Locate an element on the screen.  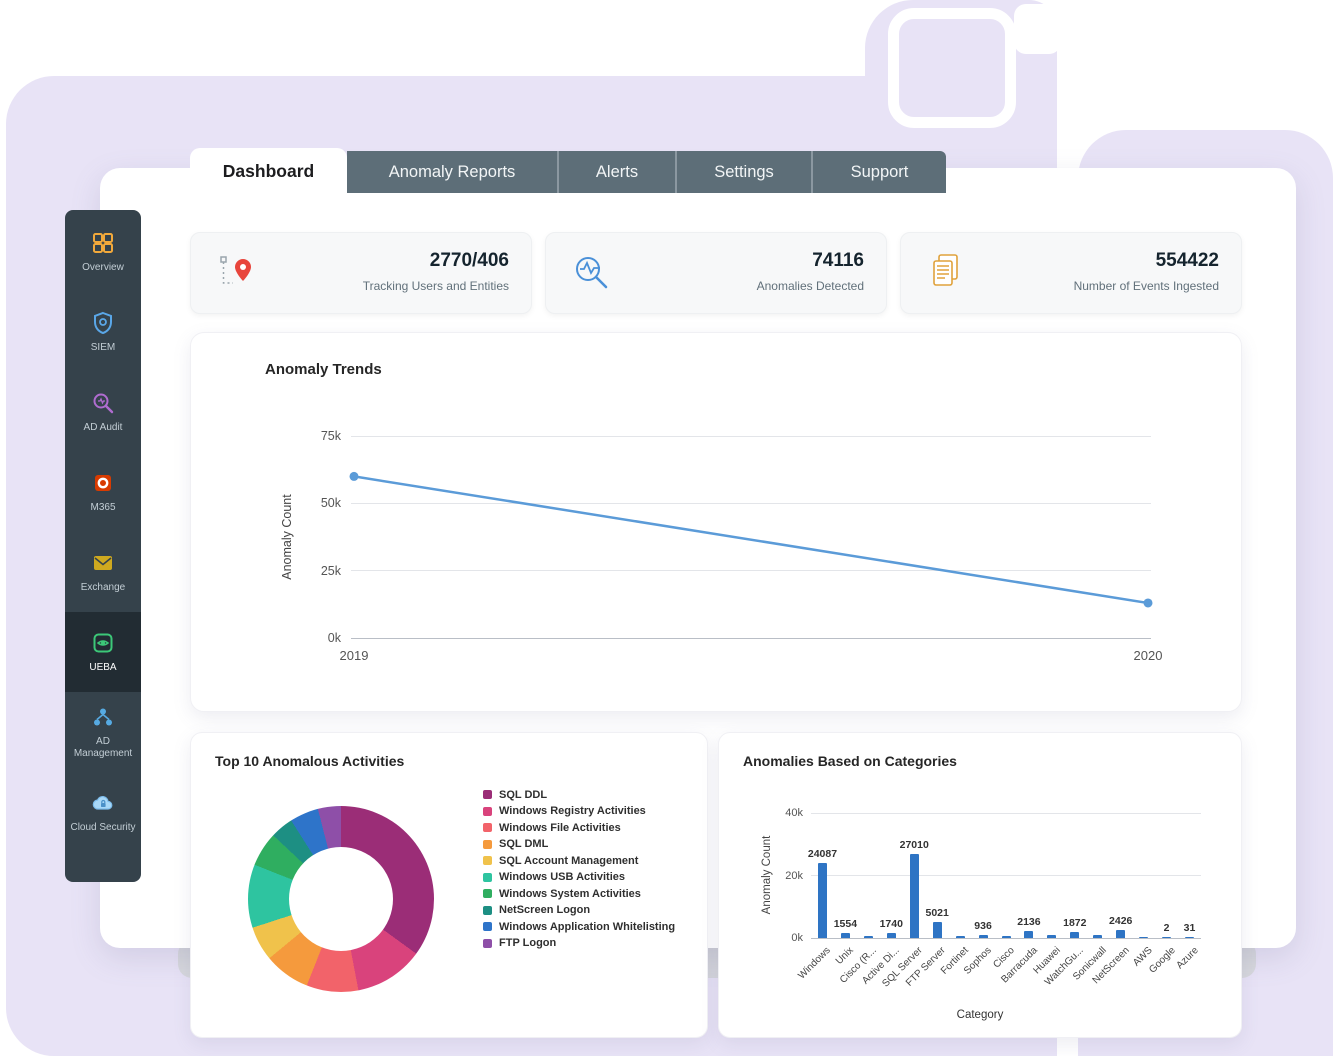
chart-title: Anomalies Based on Categories is located at coordinates (850, 761).